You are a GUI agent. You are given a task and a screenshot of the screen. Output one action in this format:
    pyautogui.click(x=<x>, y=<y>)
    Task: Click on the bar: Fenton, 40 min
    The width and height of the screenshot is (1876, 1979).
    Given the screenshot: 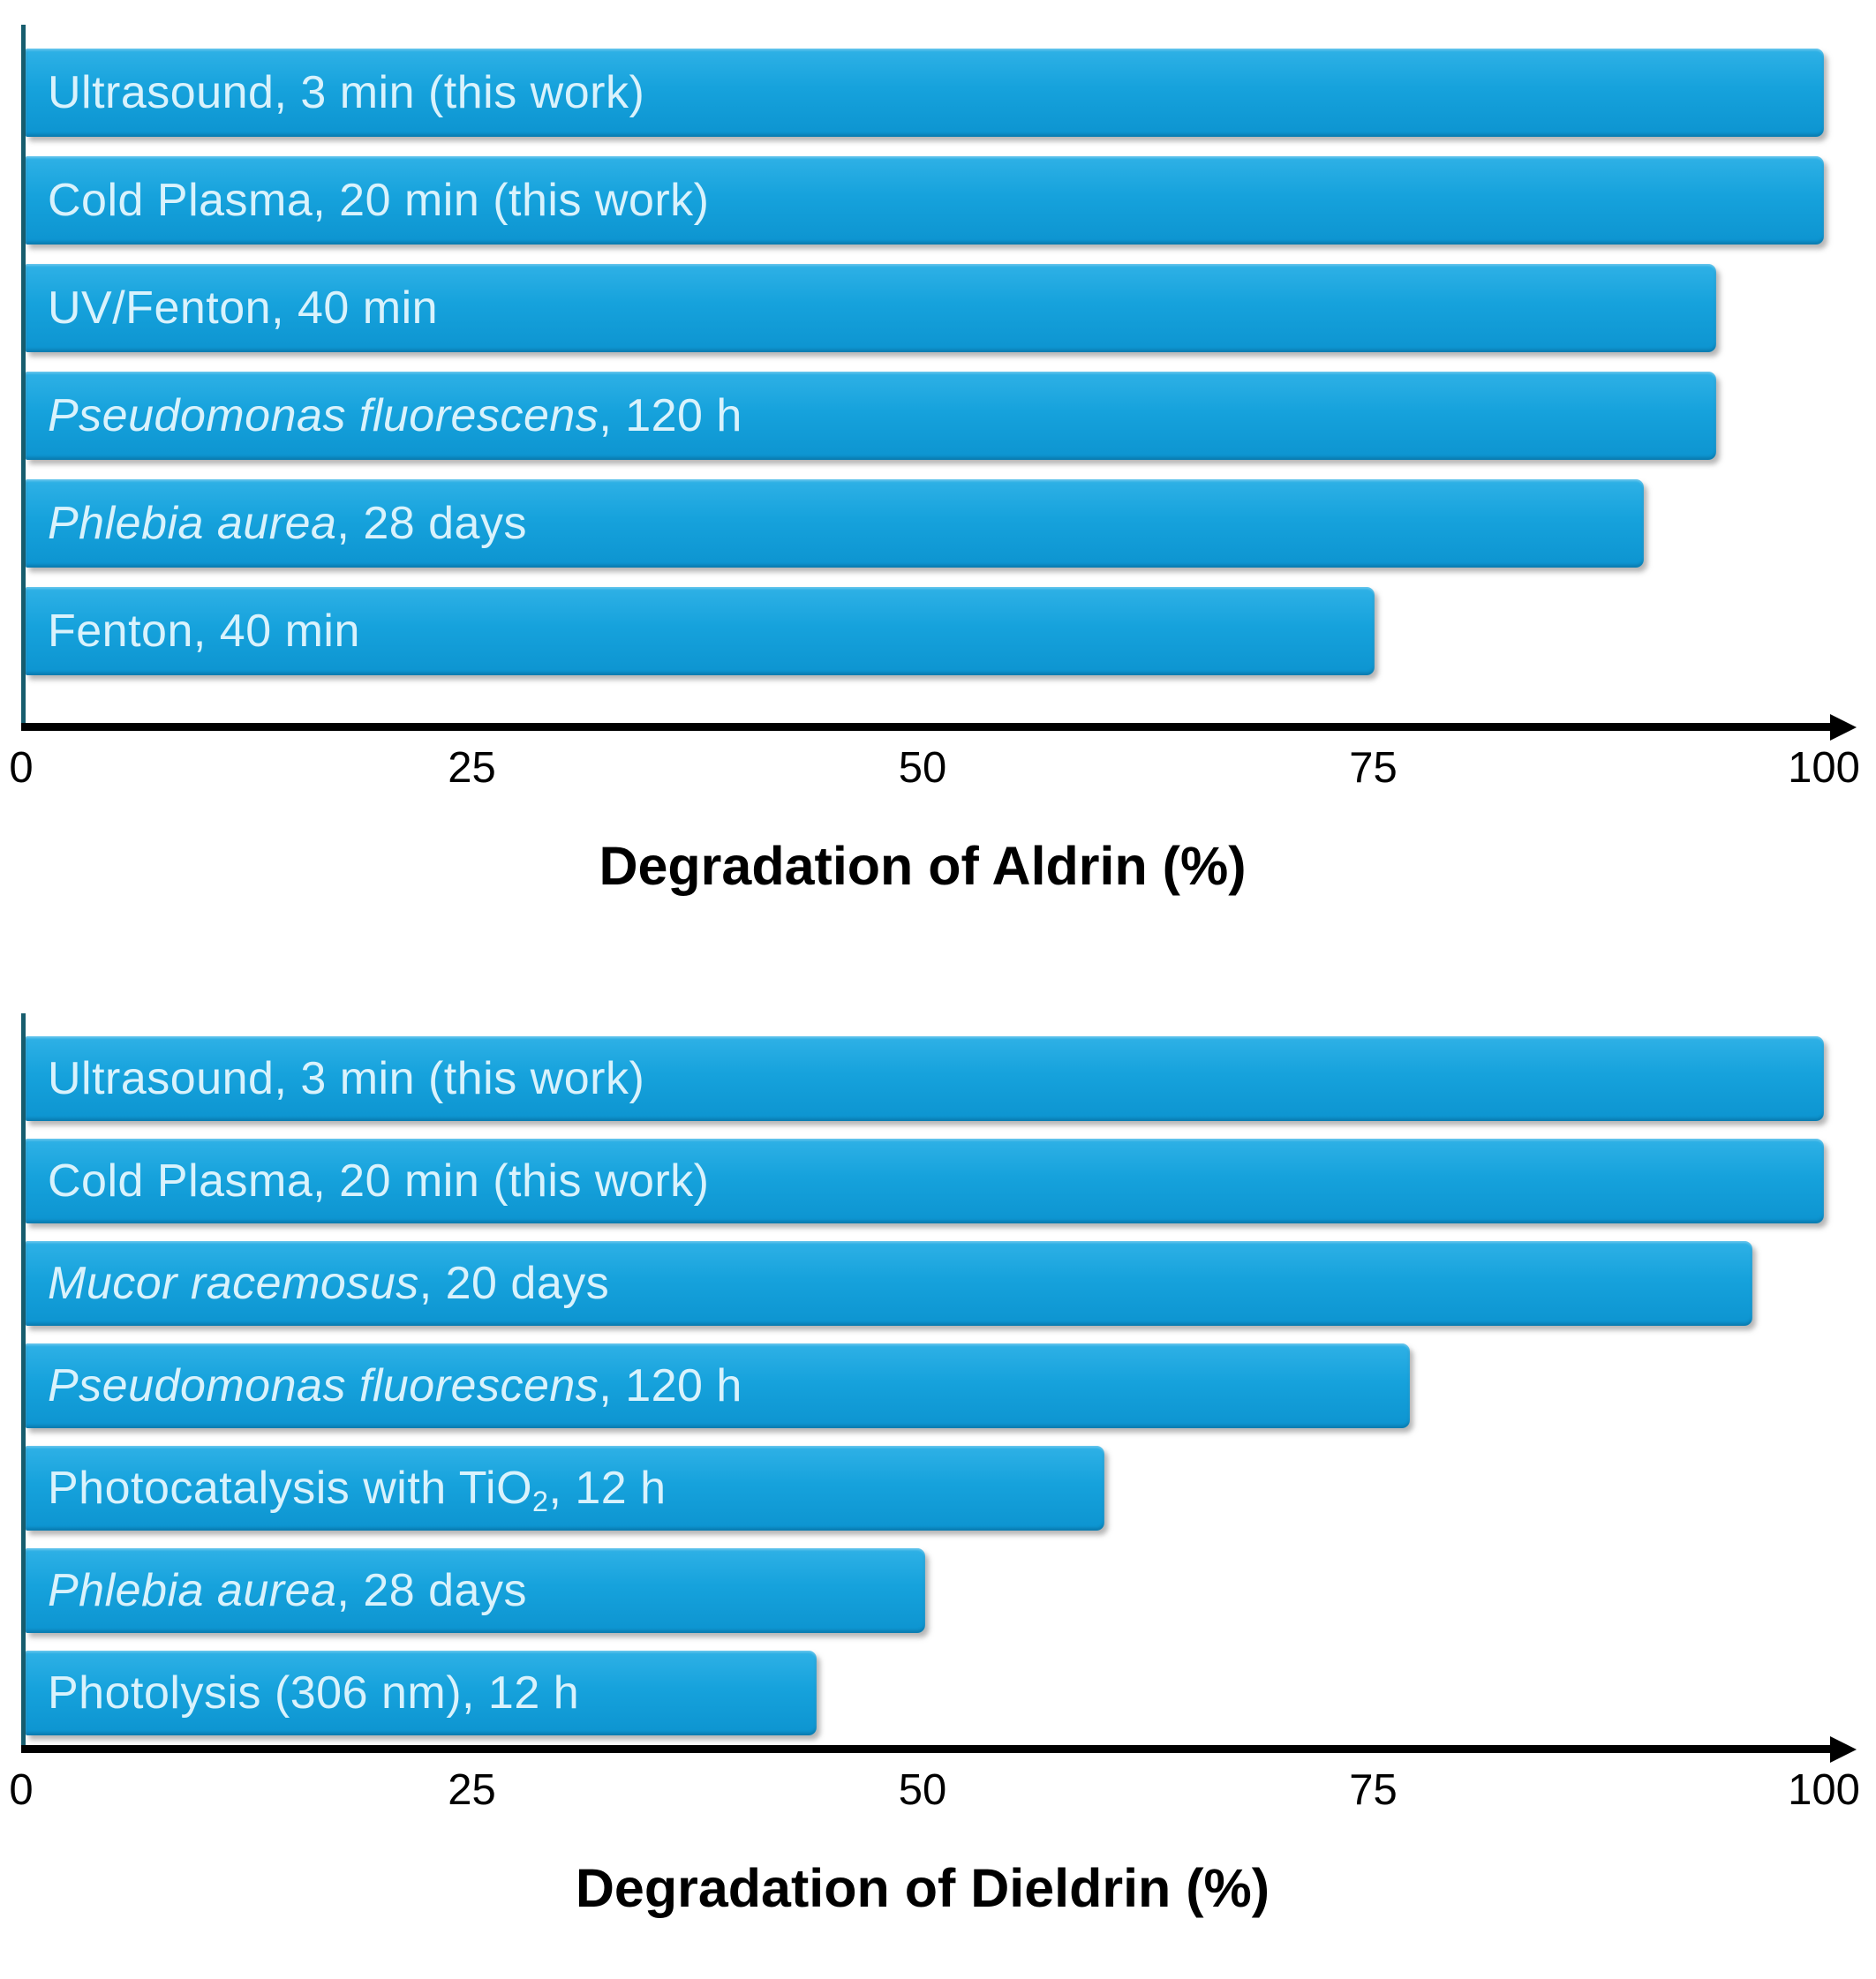 What is the action you would take?
    pyautogui.click(x=700, y=631)
    